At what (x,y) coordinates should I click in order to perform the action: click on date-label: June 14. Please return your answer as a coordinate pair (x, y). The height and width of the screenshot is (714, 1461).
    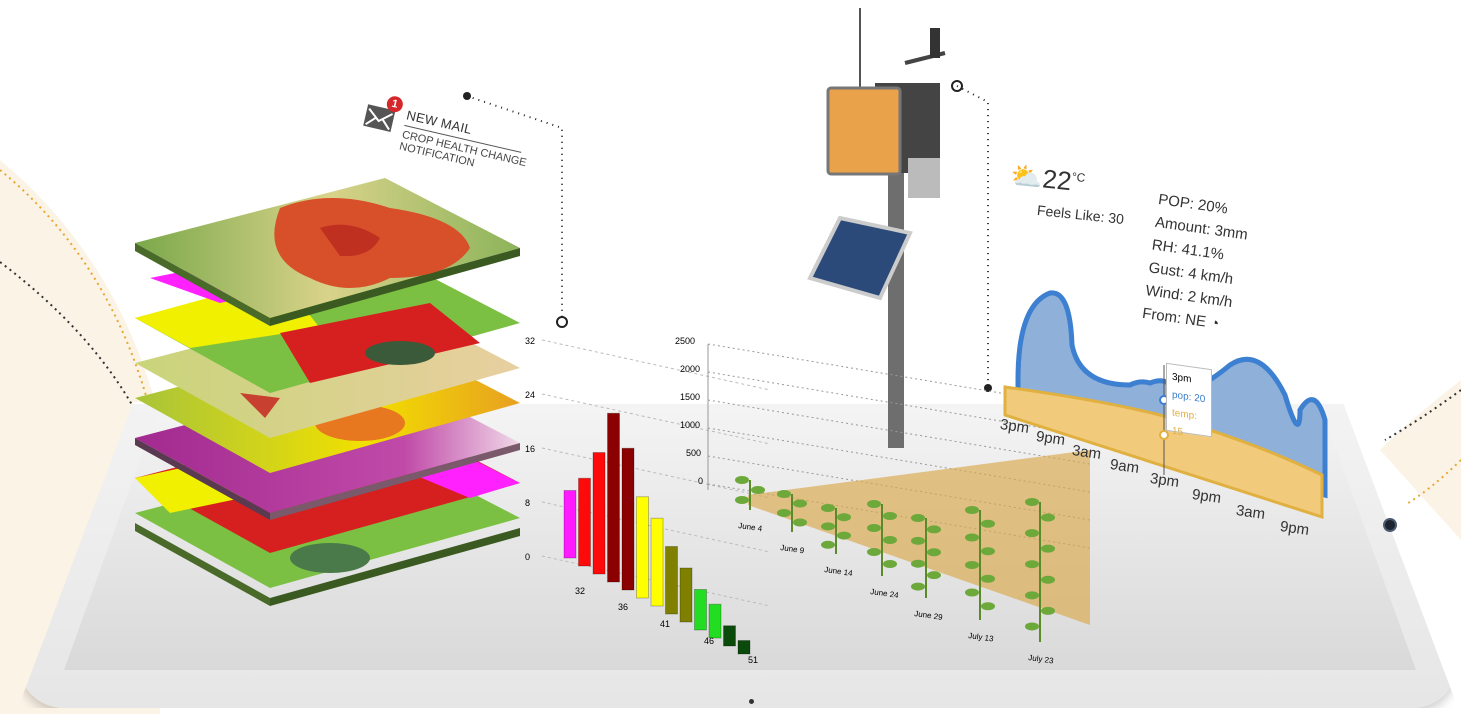
    Looking at the image, I should click on (839, 571).